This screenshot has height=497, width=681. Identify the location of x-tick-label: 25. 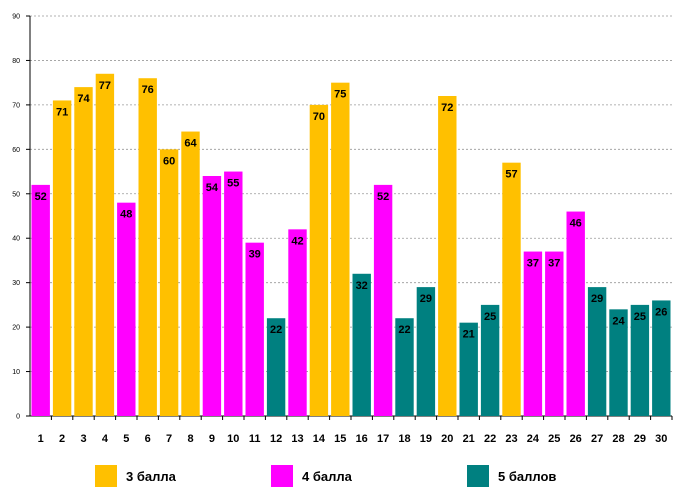
(554, 439).